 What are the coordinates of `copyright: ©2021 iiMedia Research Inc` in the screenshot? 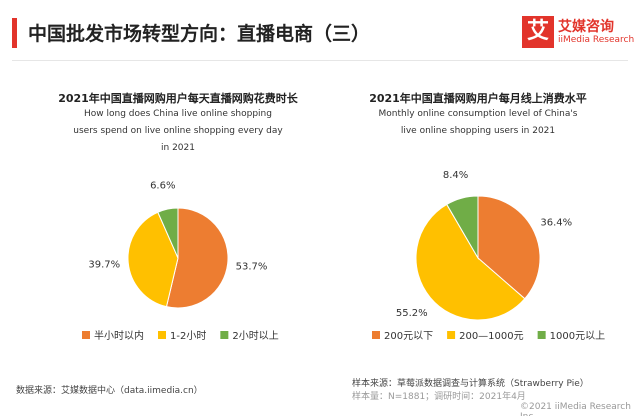 It's located at (575, 409).